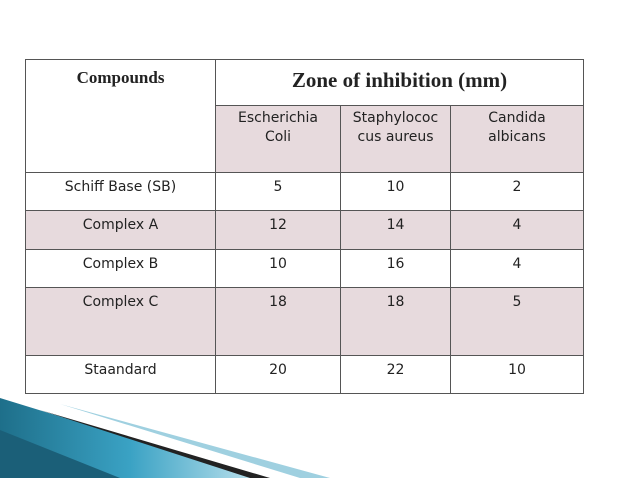 The height and width of the screenshot is (478, 638). What do you see at coordinates (278, 230) in the screenshot?
I see `table-cell: 12` at bounding box center [278, 230].